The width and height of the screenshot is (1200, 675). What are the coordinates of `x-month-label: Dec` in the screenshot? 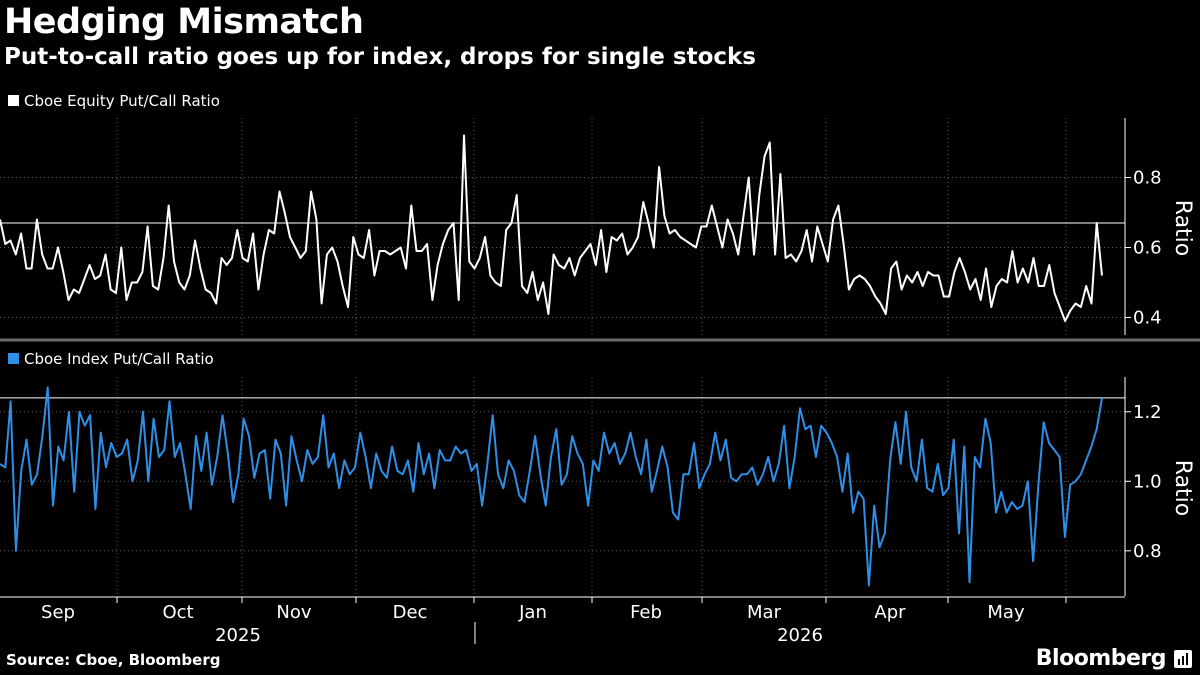 It's located at (410, 612).